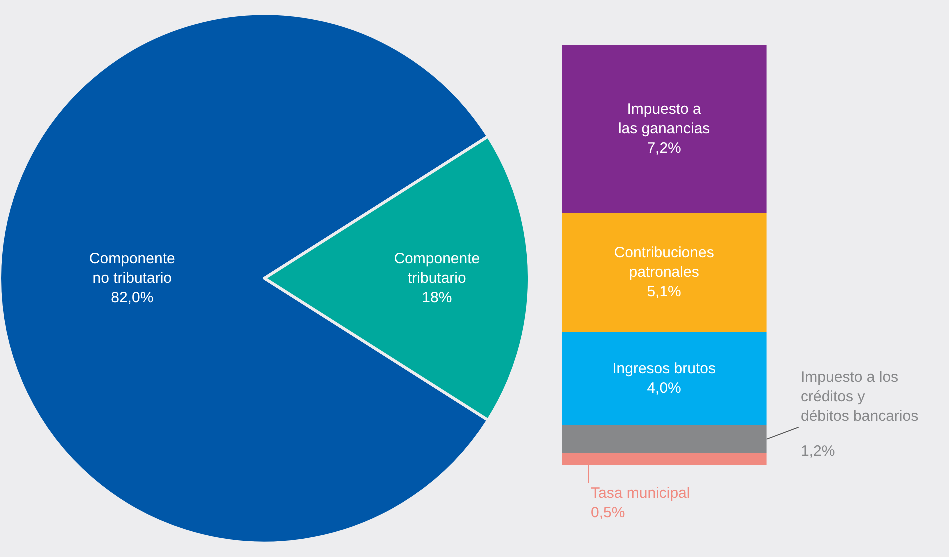 The width and height of the screenshot is (949, 557). Describe the element at coordinates (664, 369) in the screenshot. I see `series-label: Ingresos brutos` at that location.